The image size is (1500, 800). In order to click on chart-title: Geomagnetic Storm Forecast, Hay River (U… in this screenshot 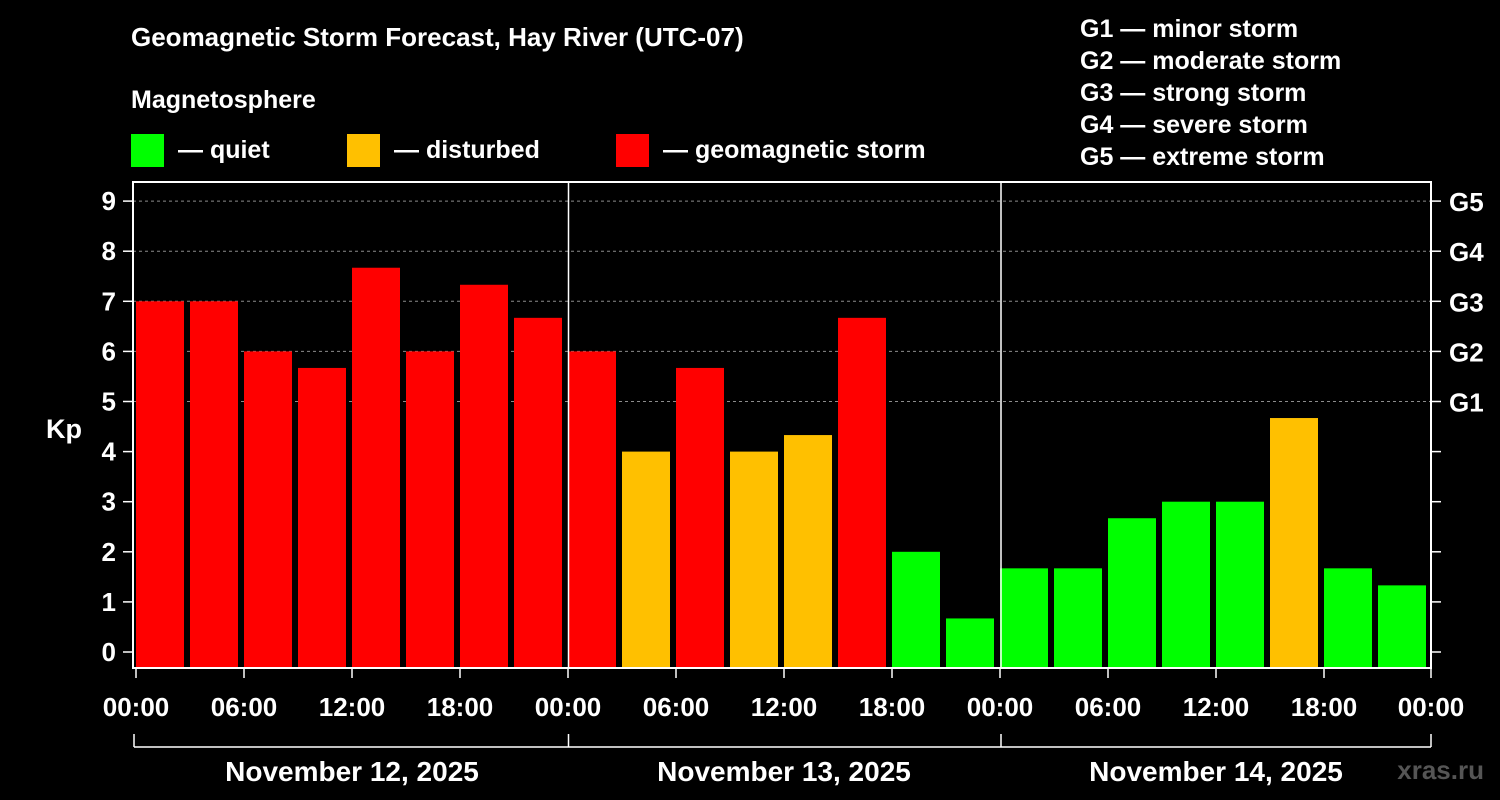, I will do `click(437, 37)`.